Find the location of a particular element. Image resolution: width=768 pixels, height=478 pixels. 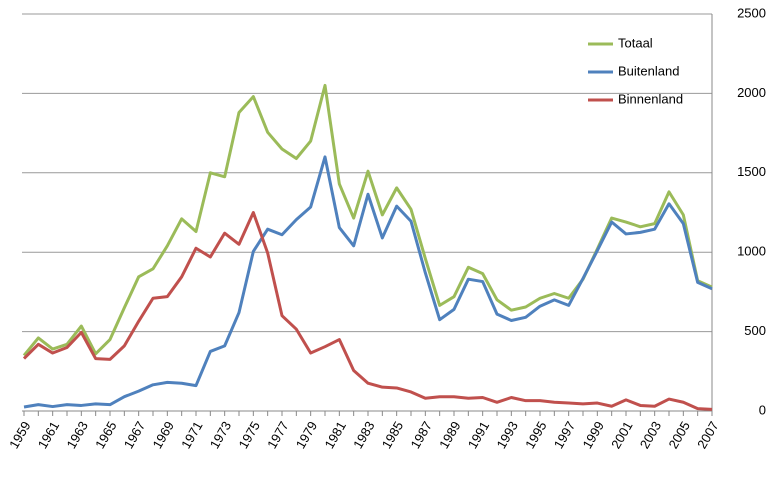

x-tick-label: 1983 is located at coordinates (363, 435).